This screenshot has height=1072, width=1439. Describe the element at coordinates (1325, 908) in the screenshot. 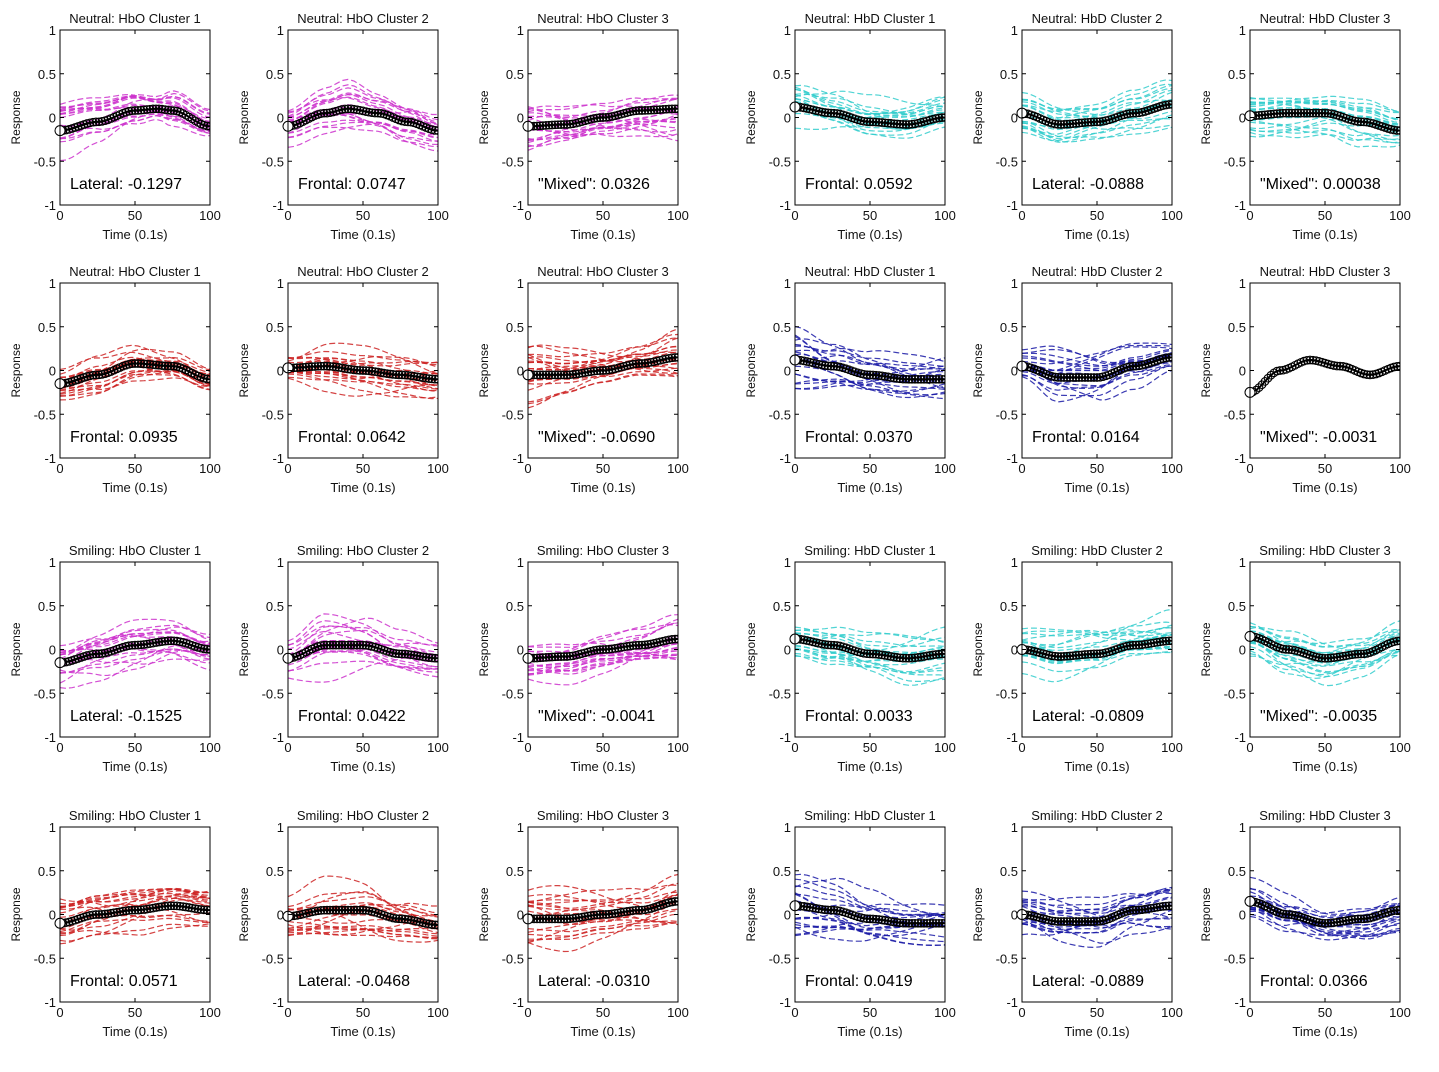

I see `individual-curves` at that location.